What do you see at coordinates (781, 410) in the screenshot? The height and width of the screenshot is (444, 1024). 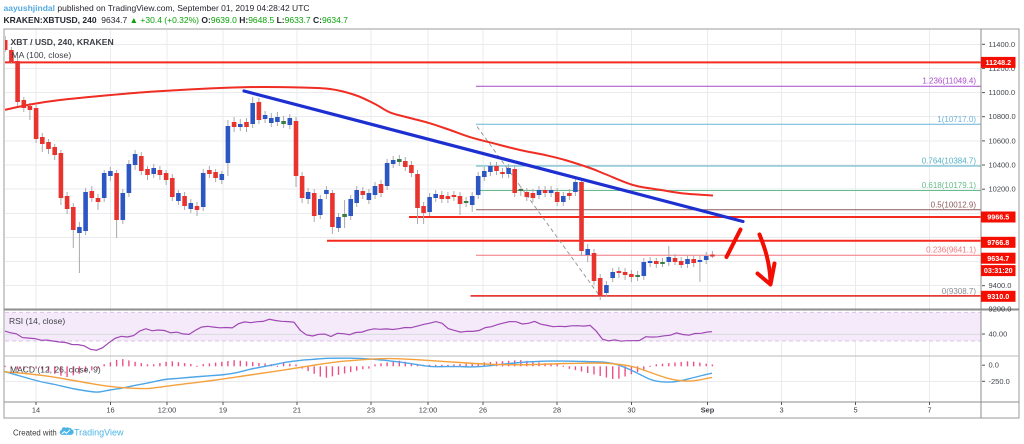 I see `svg-text: 3` at bounding box center [781, 410].